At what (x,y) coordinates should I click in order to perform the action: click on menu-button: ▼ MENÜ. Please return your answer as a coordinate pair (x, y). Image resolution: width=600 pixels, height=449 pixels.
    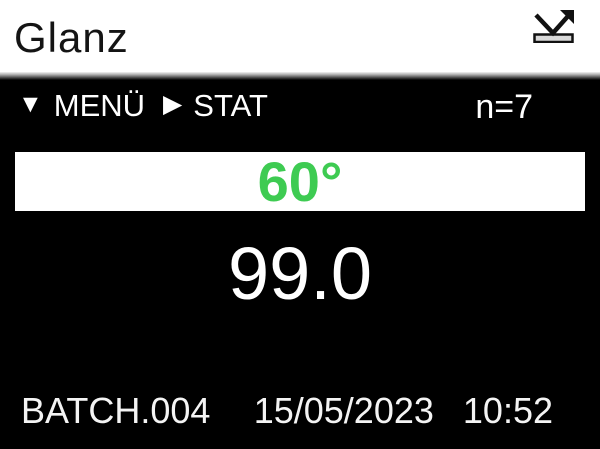
    Looking at the image, I should click on (81, 106).